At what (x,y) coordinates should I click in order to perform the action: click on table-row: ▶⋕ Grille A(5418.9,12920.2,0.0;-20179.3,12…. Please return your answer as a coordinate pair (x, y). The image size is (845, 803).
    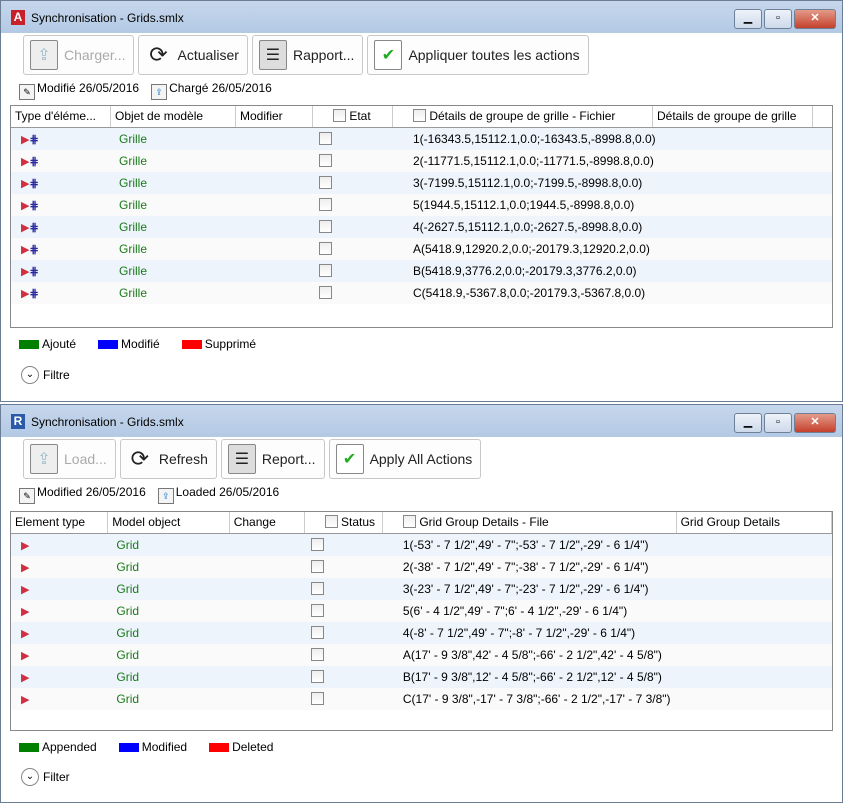
    Looking at the image, I should click on (421, 249).